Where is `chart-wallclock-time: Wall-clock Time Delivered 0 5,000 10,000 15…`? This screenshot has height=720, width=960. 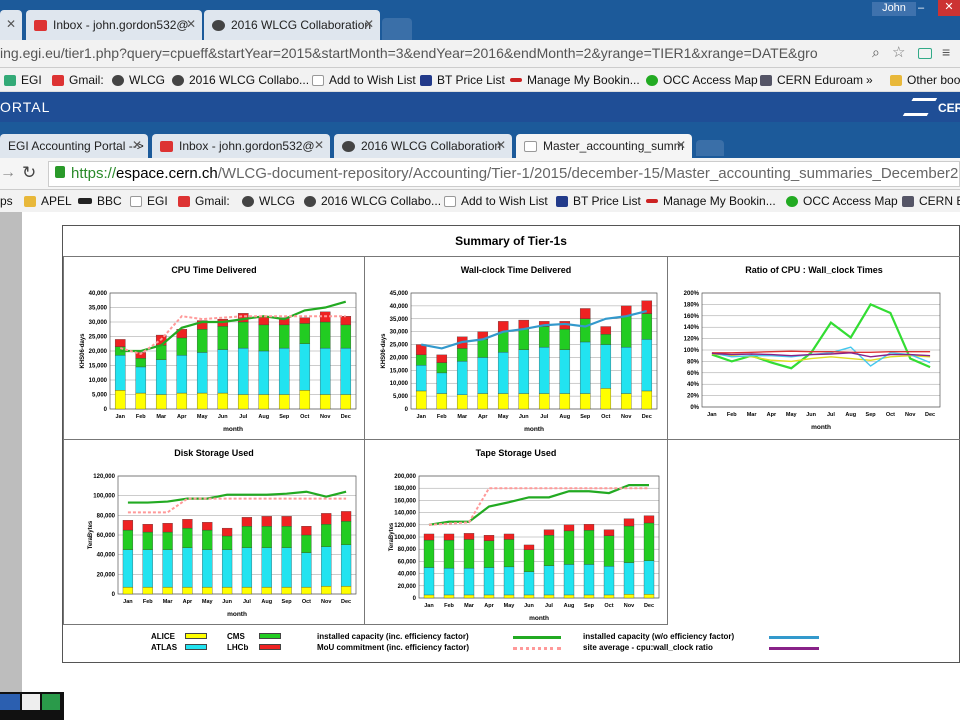
chart-wallclock-time: Wall-clock Time Delivered 0 5,000 10,000 15… is located at coordinates (516, 348).